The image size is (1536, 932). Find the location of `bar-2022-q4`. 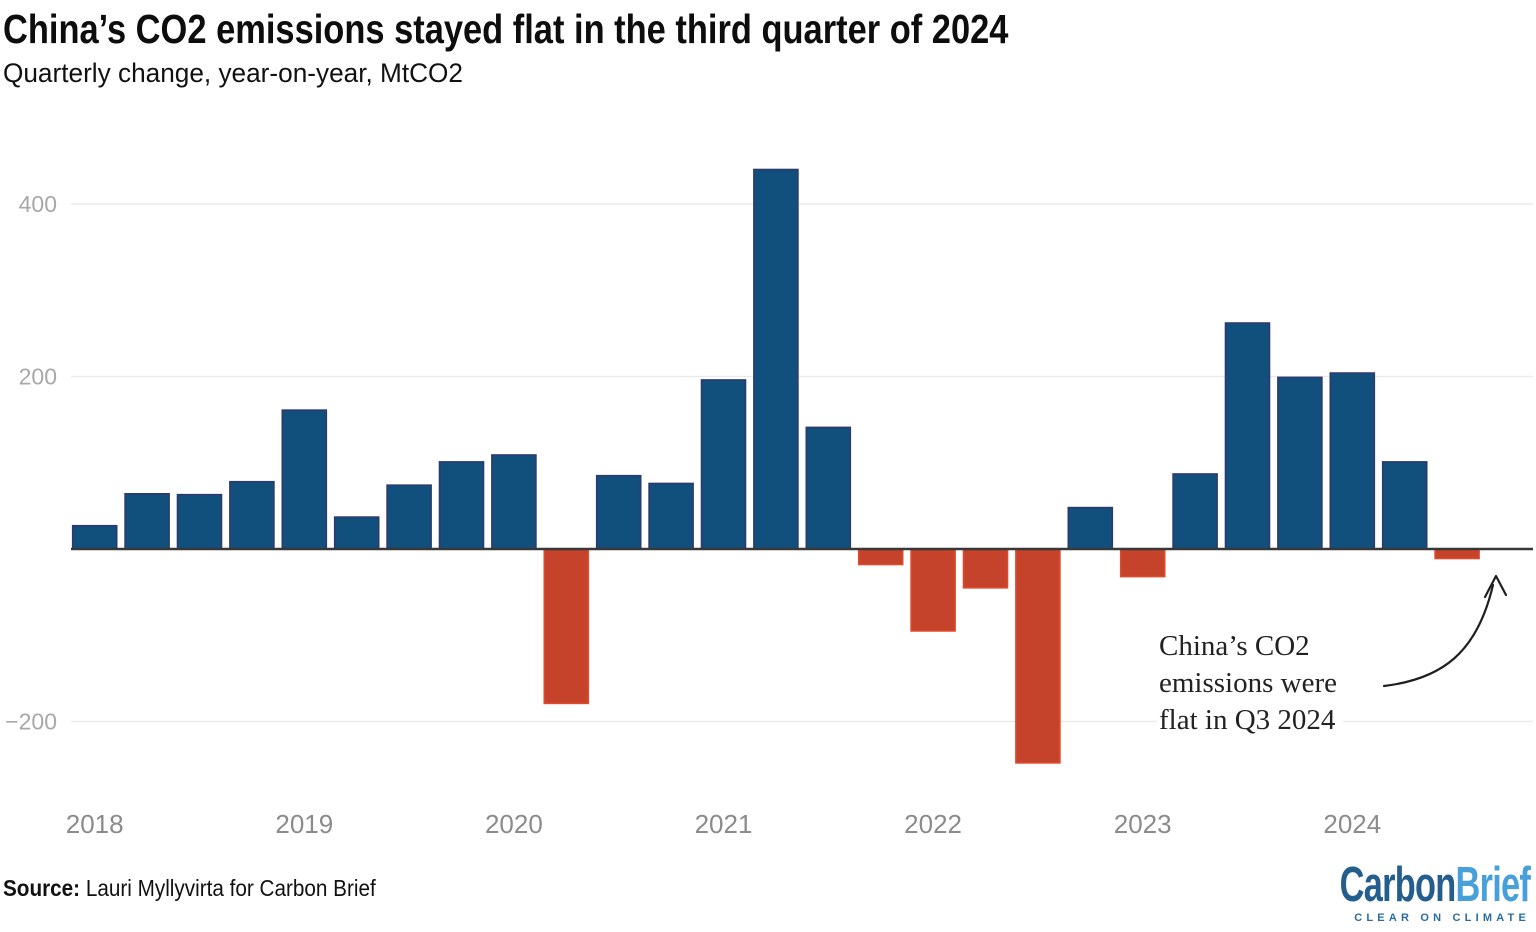

bar-2022-q4 is located at coordinates (1090, 528).